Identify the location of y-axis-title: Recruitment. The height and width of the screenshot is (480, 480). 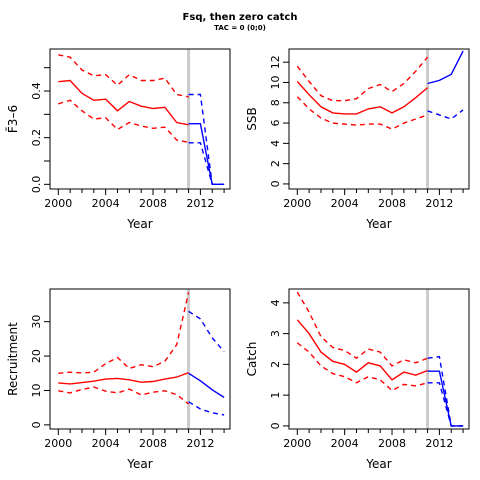
(13, 359).